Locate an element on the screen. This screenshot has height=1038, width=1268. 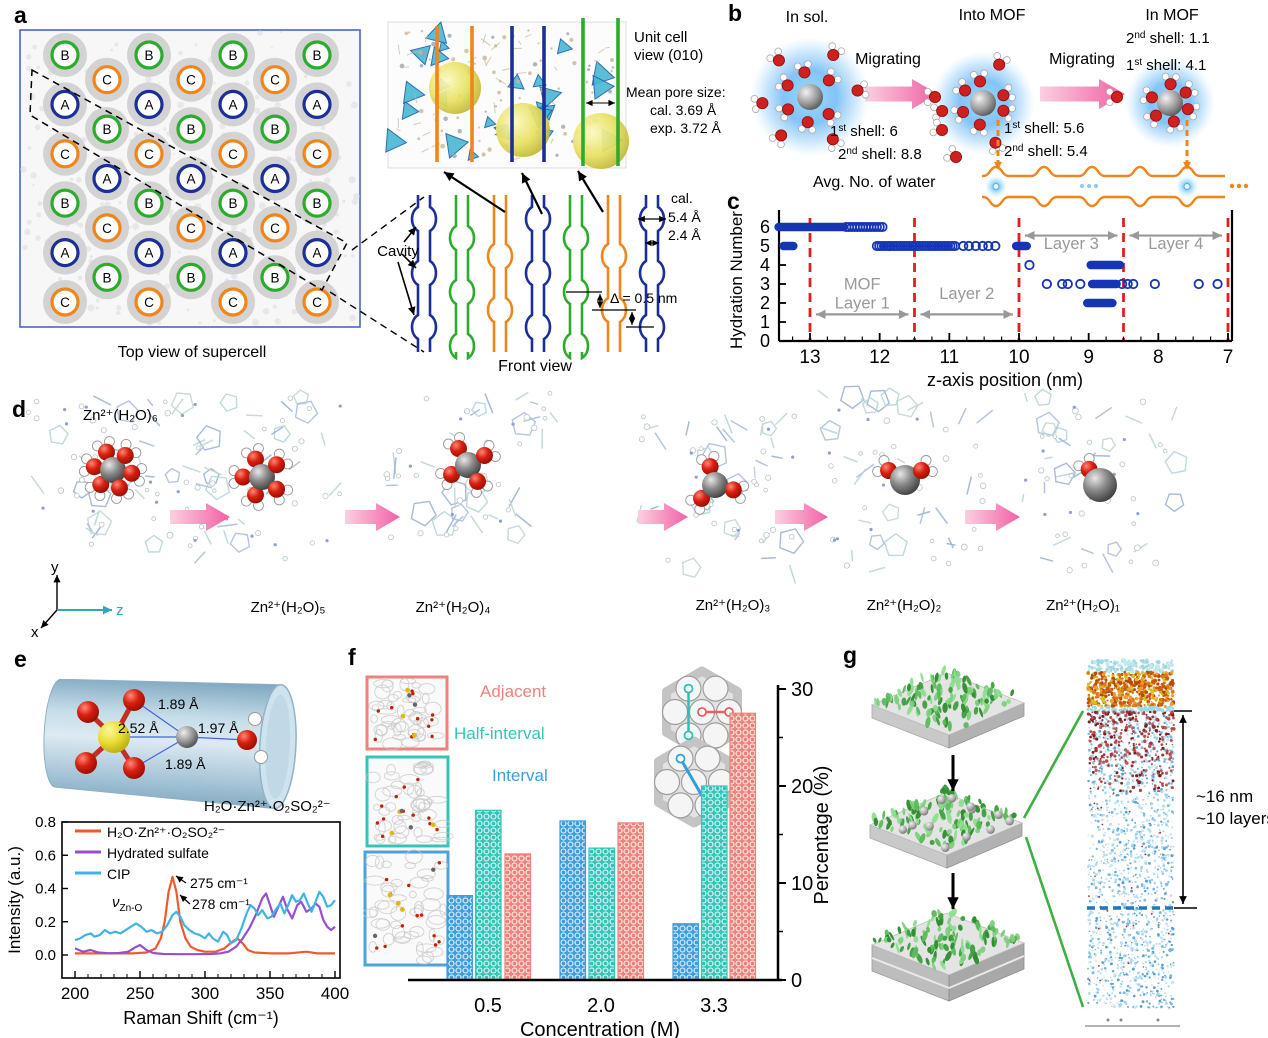
shell-sup: nd is located at coordinates (851, 151).